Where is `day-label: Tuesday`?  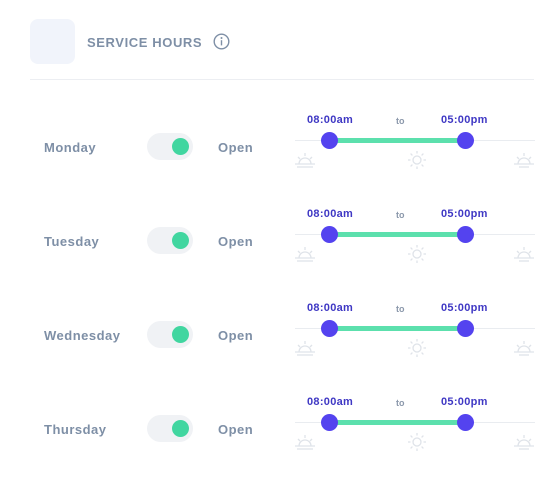 day-label: Tuesday is located at coordinates (72, 241).